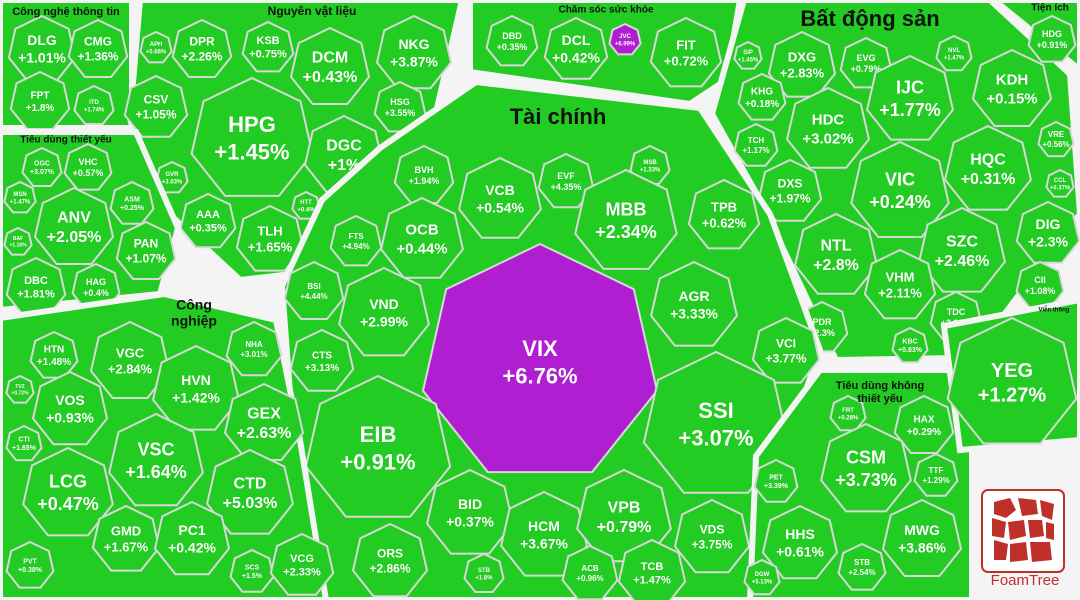 This screenshot has height=600, width=1080. I want to click on treemap-cell-htt, so click(306, 205).